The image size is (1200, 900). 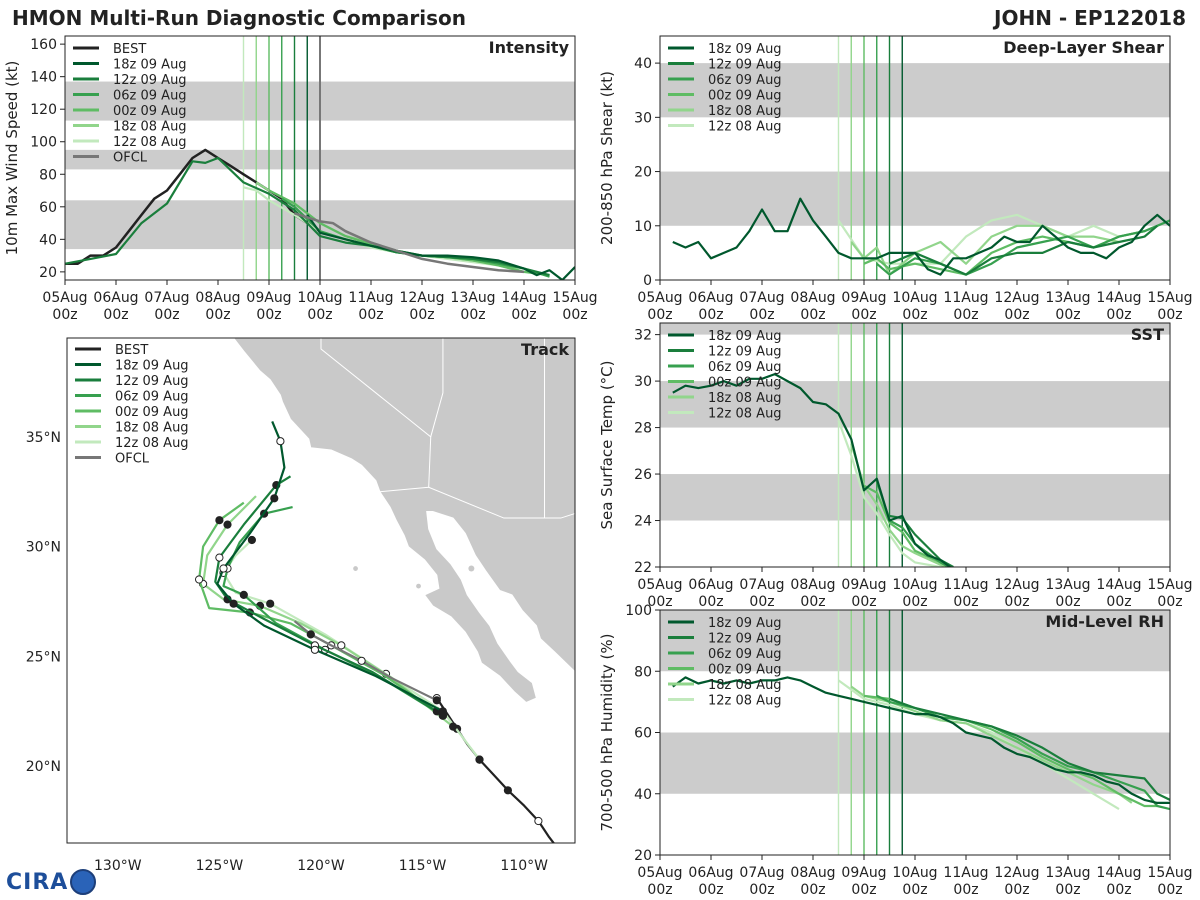 I want to click on intensity-series-12z-08-aug, so click(x=384, y=229).